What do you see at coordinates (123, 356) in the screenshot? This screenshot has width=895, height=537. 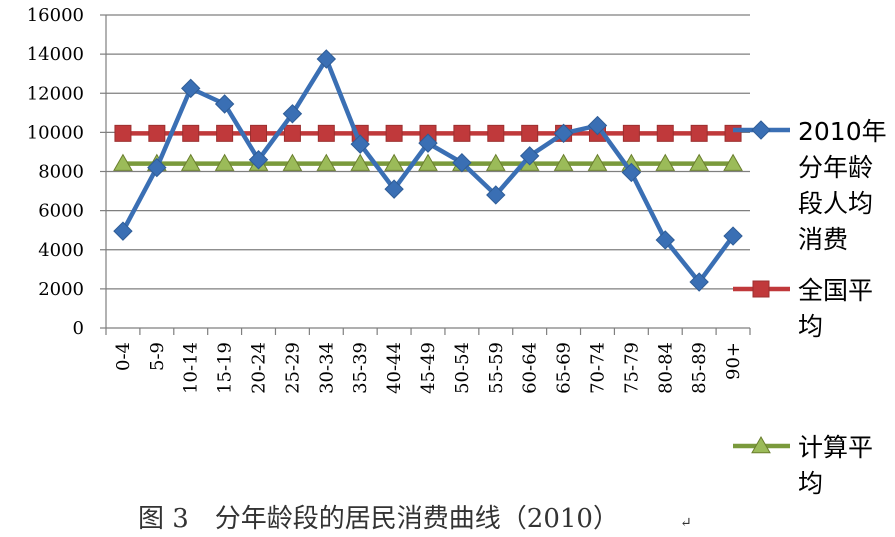 I see `x-tick-label: 0-4` at bounding box center [123, 356].